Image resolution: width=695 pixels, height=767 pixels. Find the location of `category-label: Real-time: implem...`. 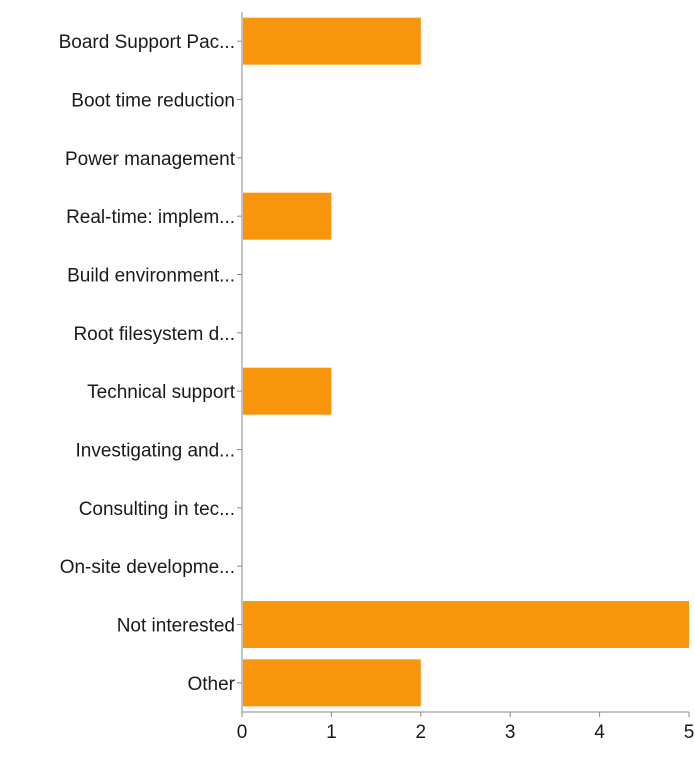

category-label: Real-time: implem... is located at coordinates (150, 217).